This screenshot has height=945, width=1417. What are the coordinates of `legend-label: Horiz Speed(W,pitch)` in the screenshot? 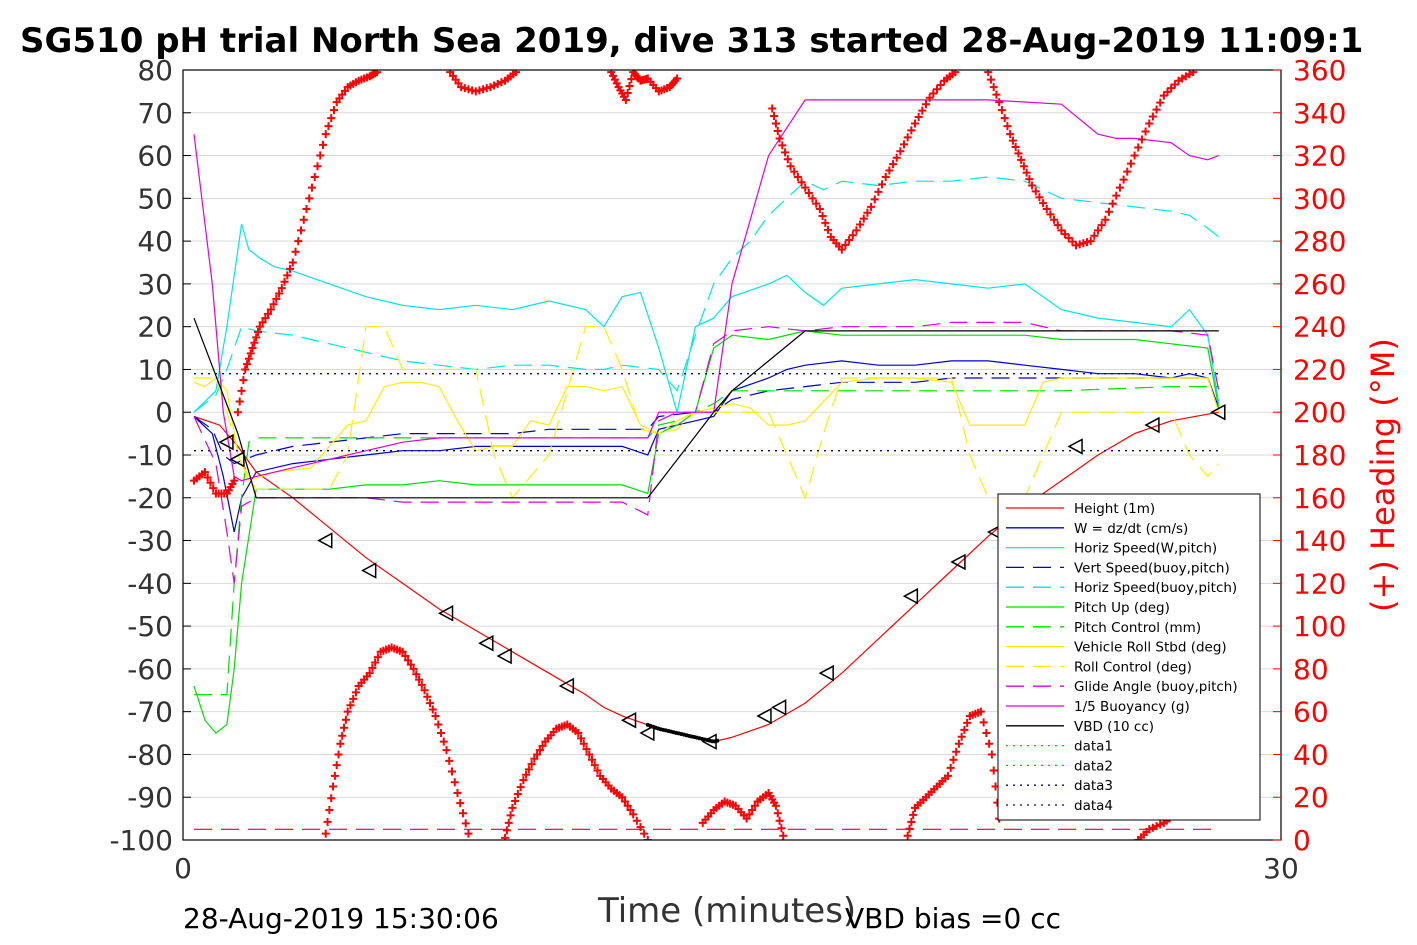 It's located at (1145, 549).